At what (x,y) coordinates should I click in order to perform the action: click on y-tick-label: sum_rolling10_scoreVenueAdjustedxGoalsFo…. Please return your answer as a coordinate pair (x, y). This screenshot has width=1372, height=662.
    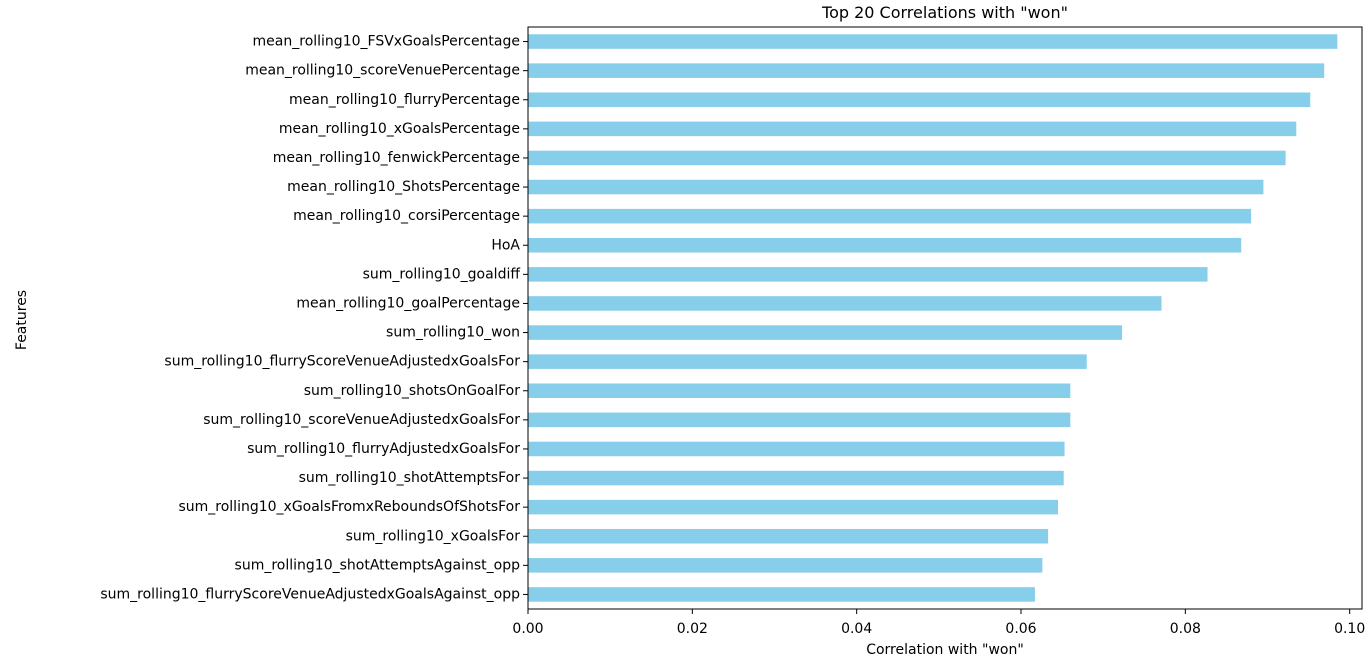
    Looking at the image, I should click on (361, 420).